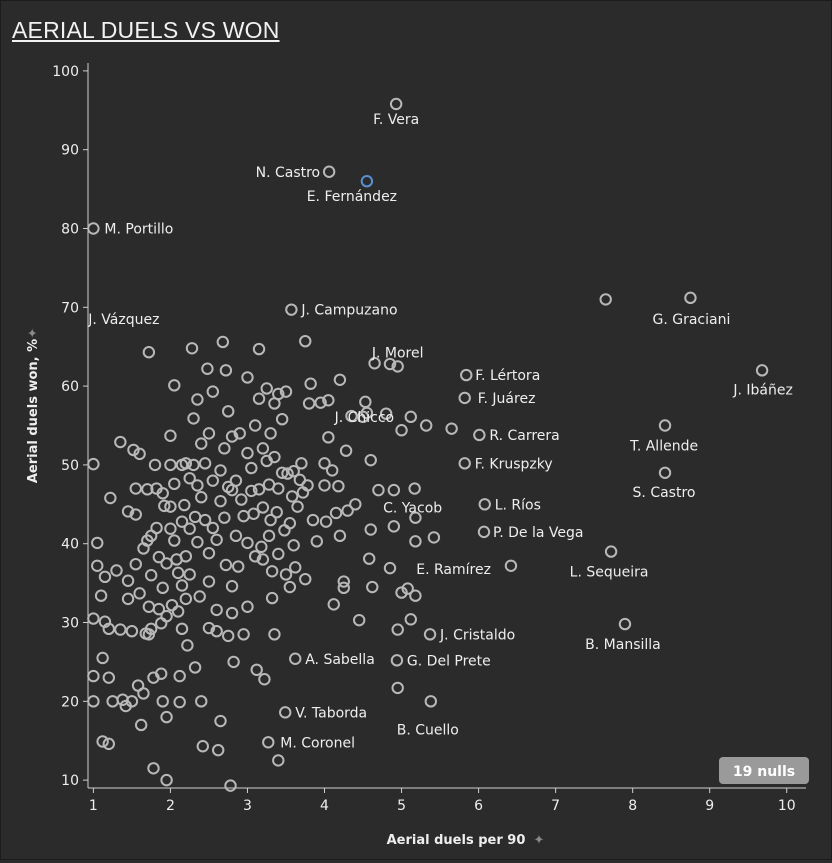  I want to click on y-tick-label: 40, so click(70, 545).